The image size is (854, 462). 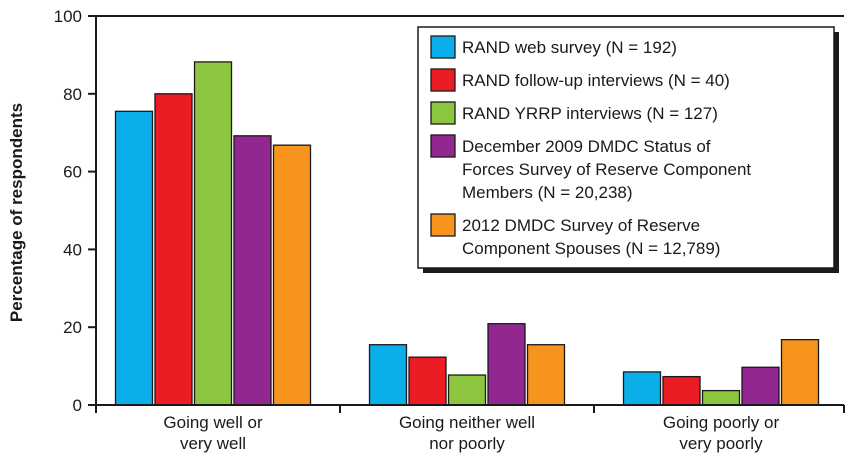 What do you see at coordinates (72, 327) in the screenshot?
I see `y-tick-label: 20` at bounding box center [72, 327].